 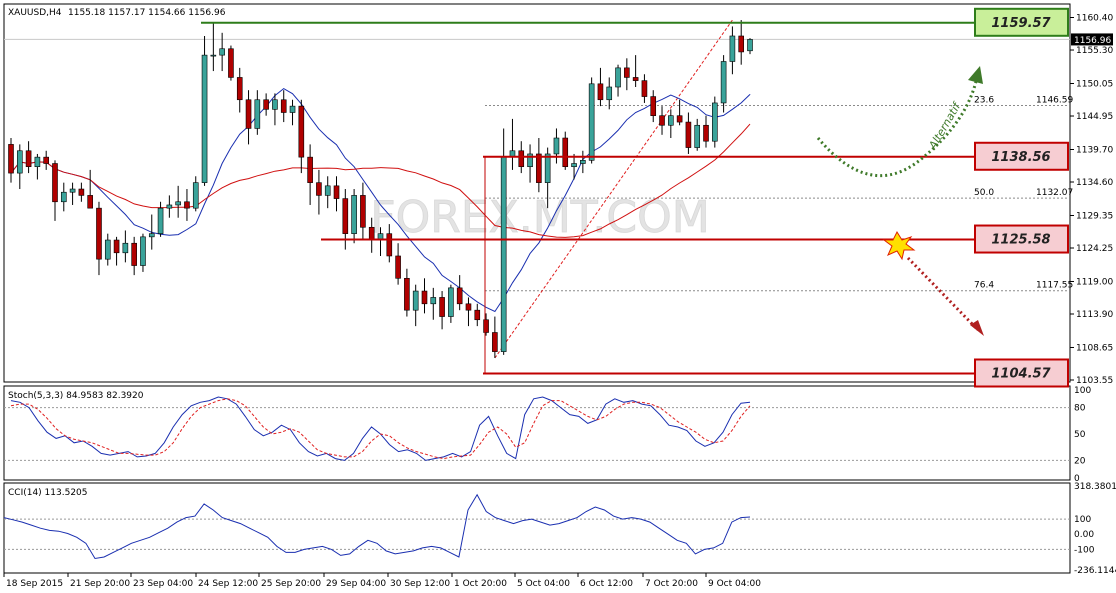 What do you see at coordinates (420, 584) in the screenshot?
I see `time-tick-label: 30 Sep 12:00` at bounding box center [420, 584].